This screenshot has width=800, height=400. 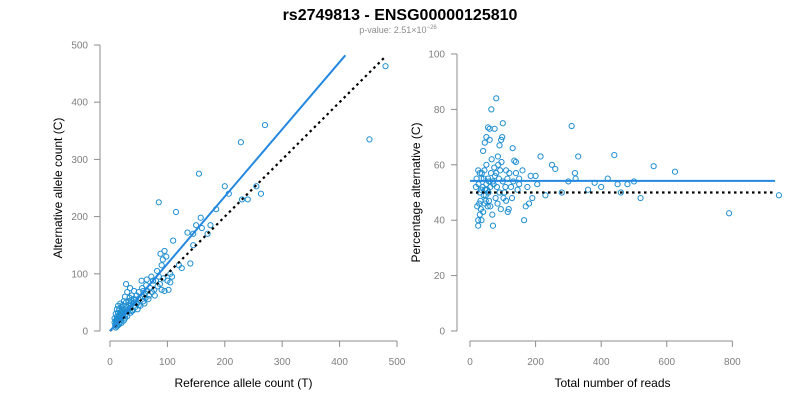 I want to click on p-value-exponent: −26, so click(x=432, y=28).